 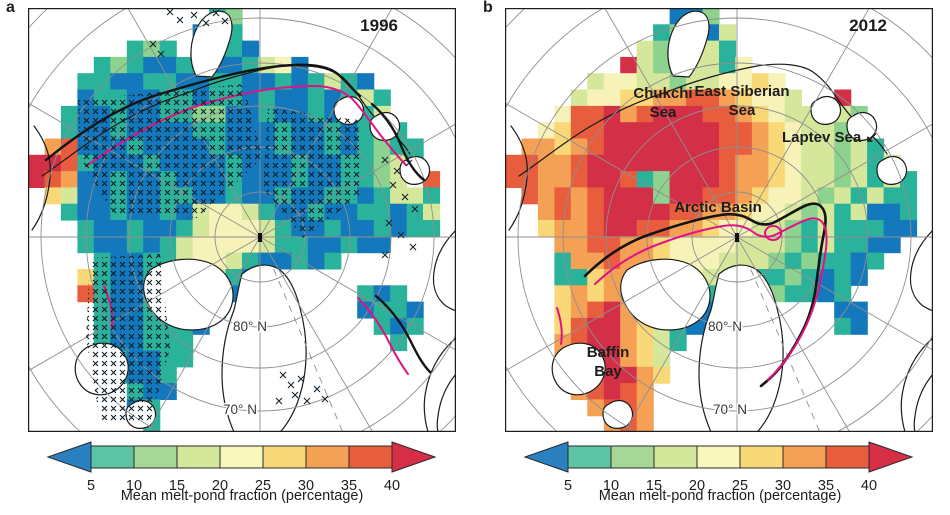 I want to click on region-label: Bay, so click(x=608, y=371).